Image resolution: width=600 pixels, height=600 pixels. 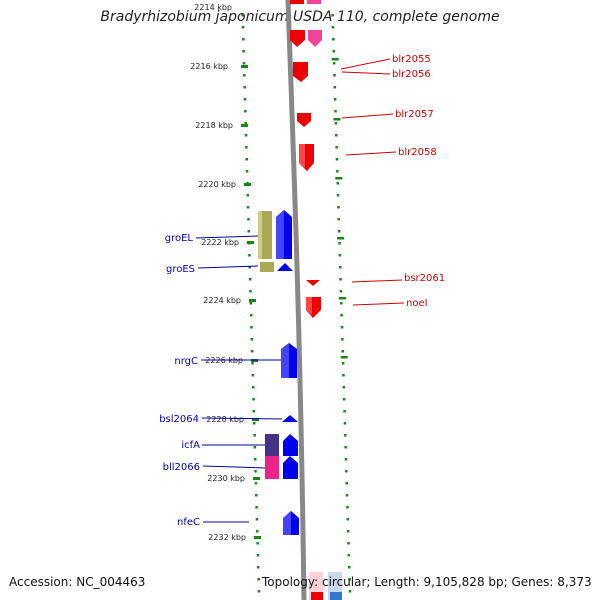 I want to click on ruler-tick-2218: 2218 kbp, so click(x=221, y=125).